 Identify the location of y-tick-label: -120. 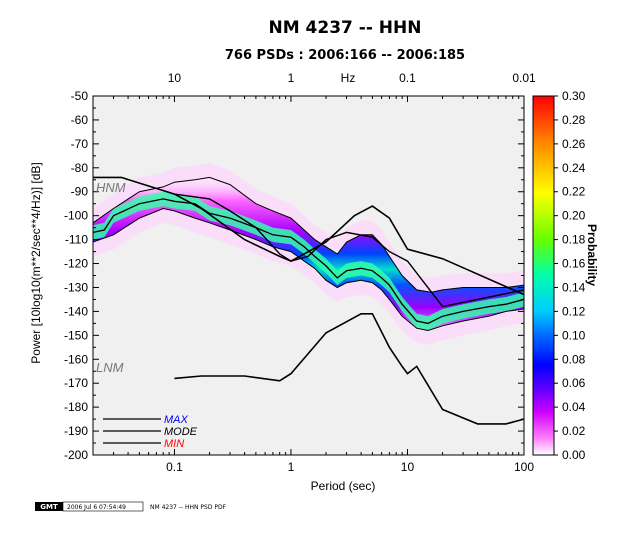
(76, 264).